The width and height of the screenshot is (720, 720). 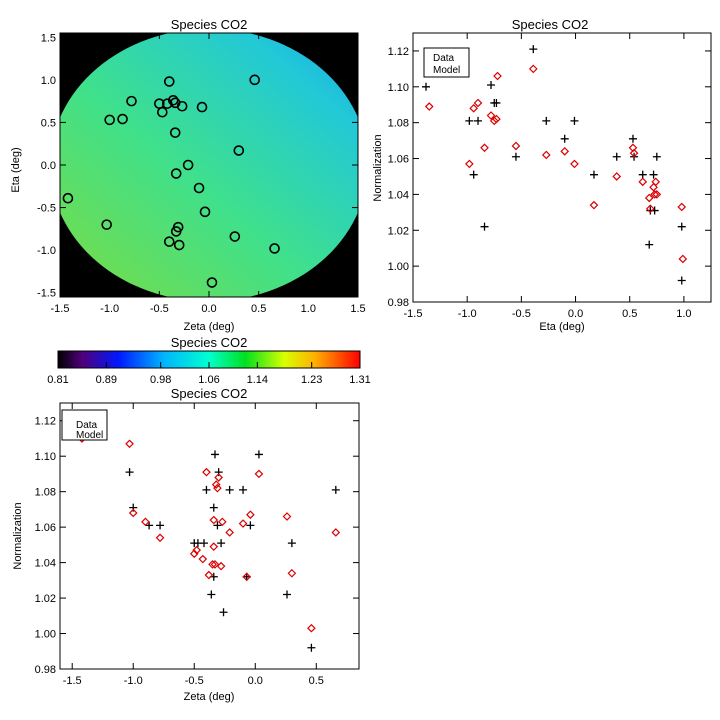 What do you see at coordinates (208, 380) in the screenshot?
I see `colorbar-tick-label: 1.06` at bounding box center [208, 380].